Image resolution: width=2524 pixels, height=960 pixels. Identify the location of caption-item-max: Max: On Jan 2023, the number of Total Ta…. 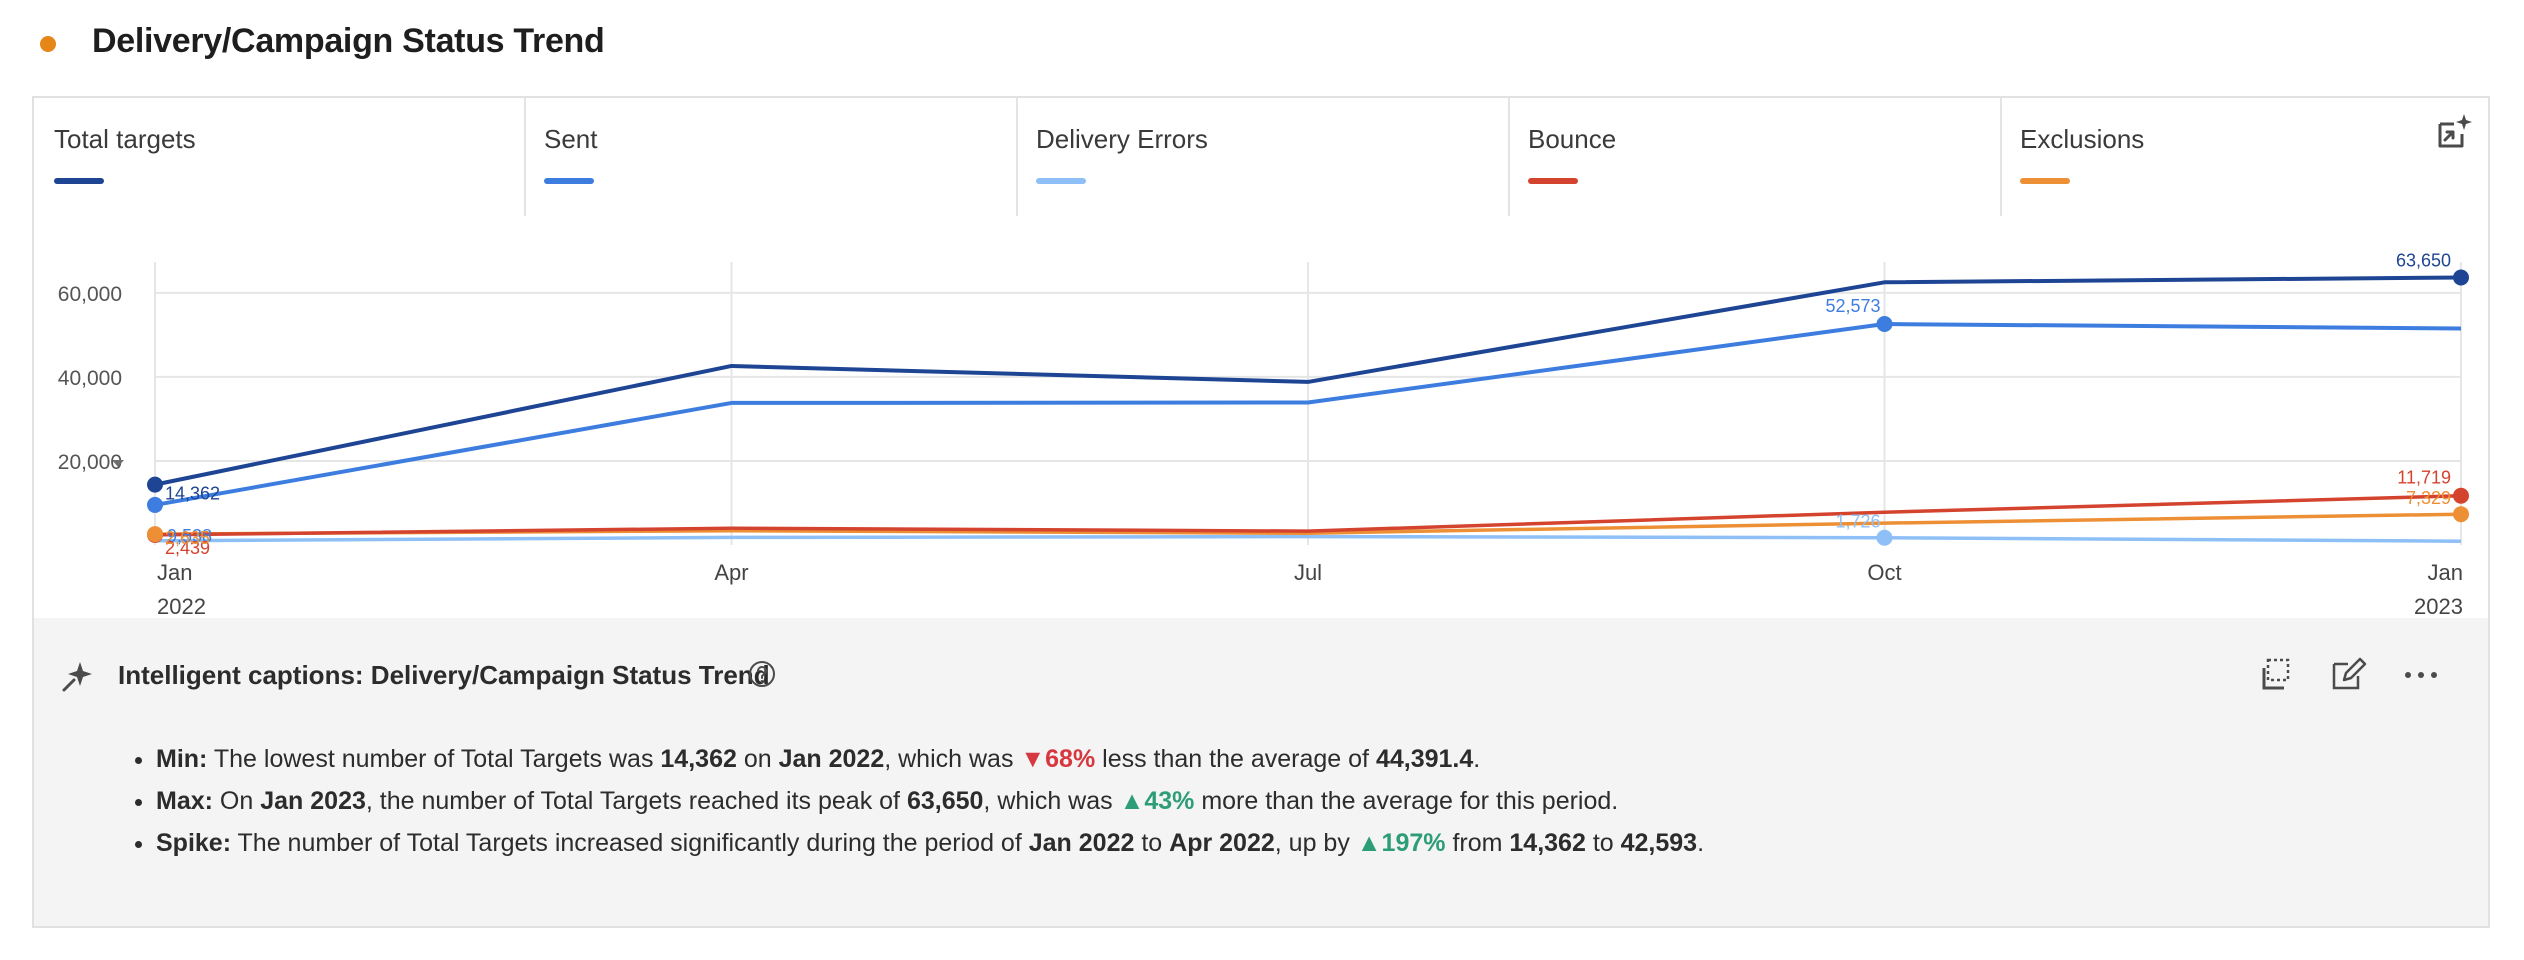
(1306, 801).